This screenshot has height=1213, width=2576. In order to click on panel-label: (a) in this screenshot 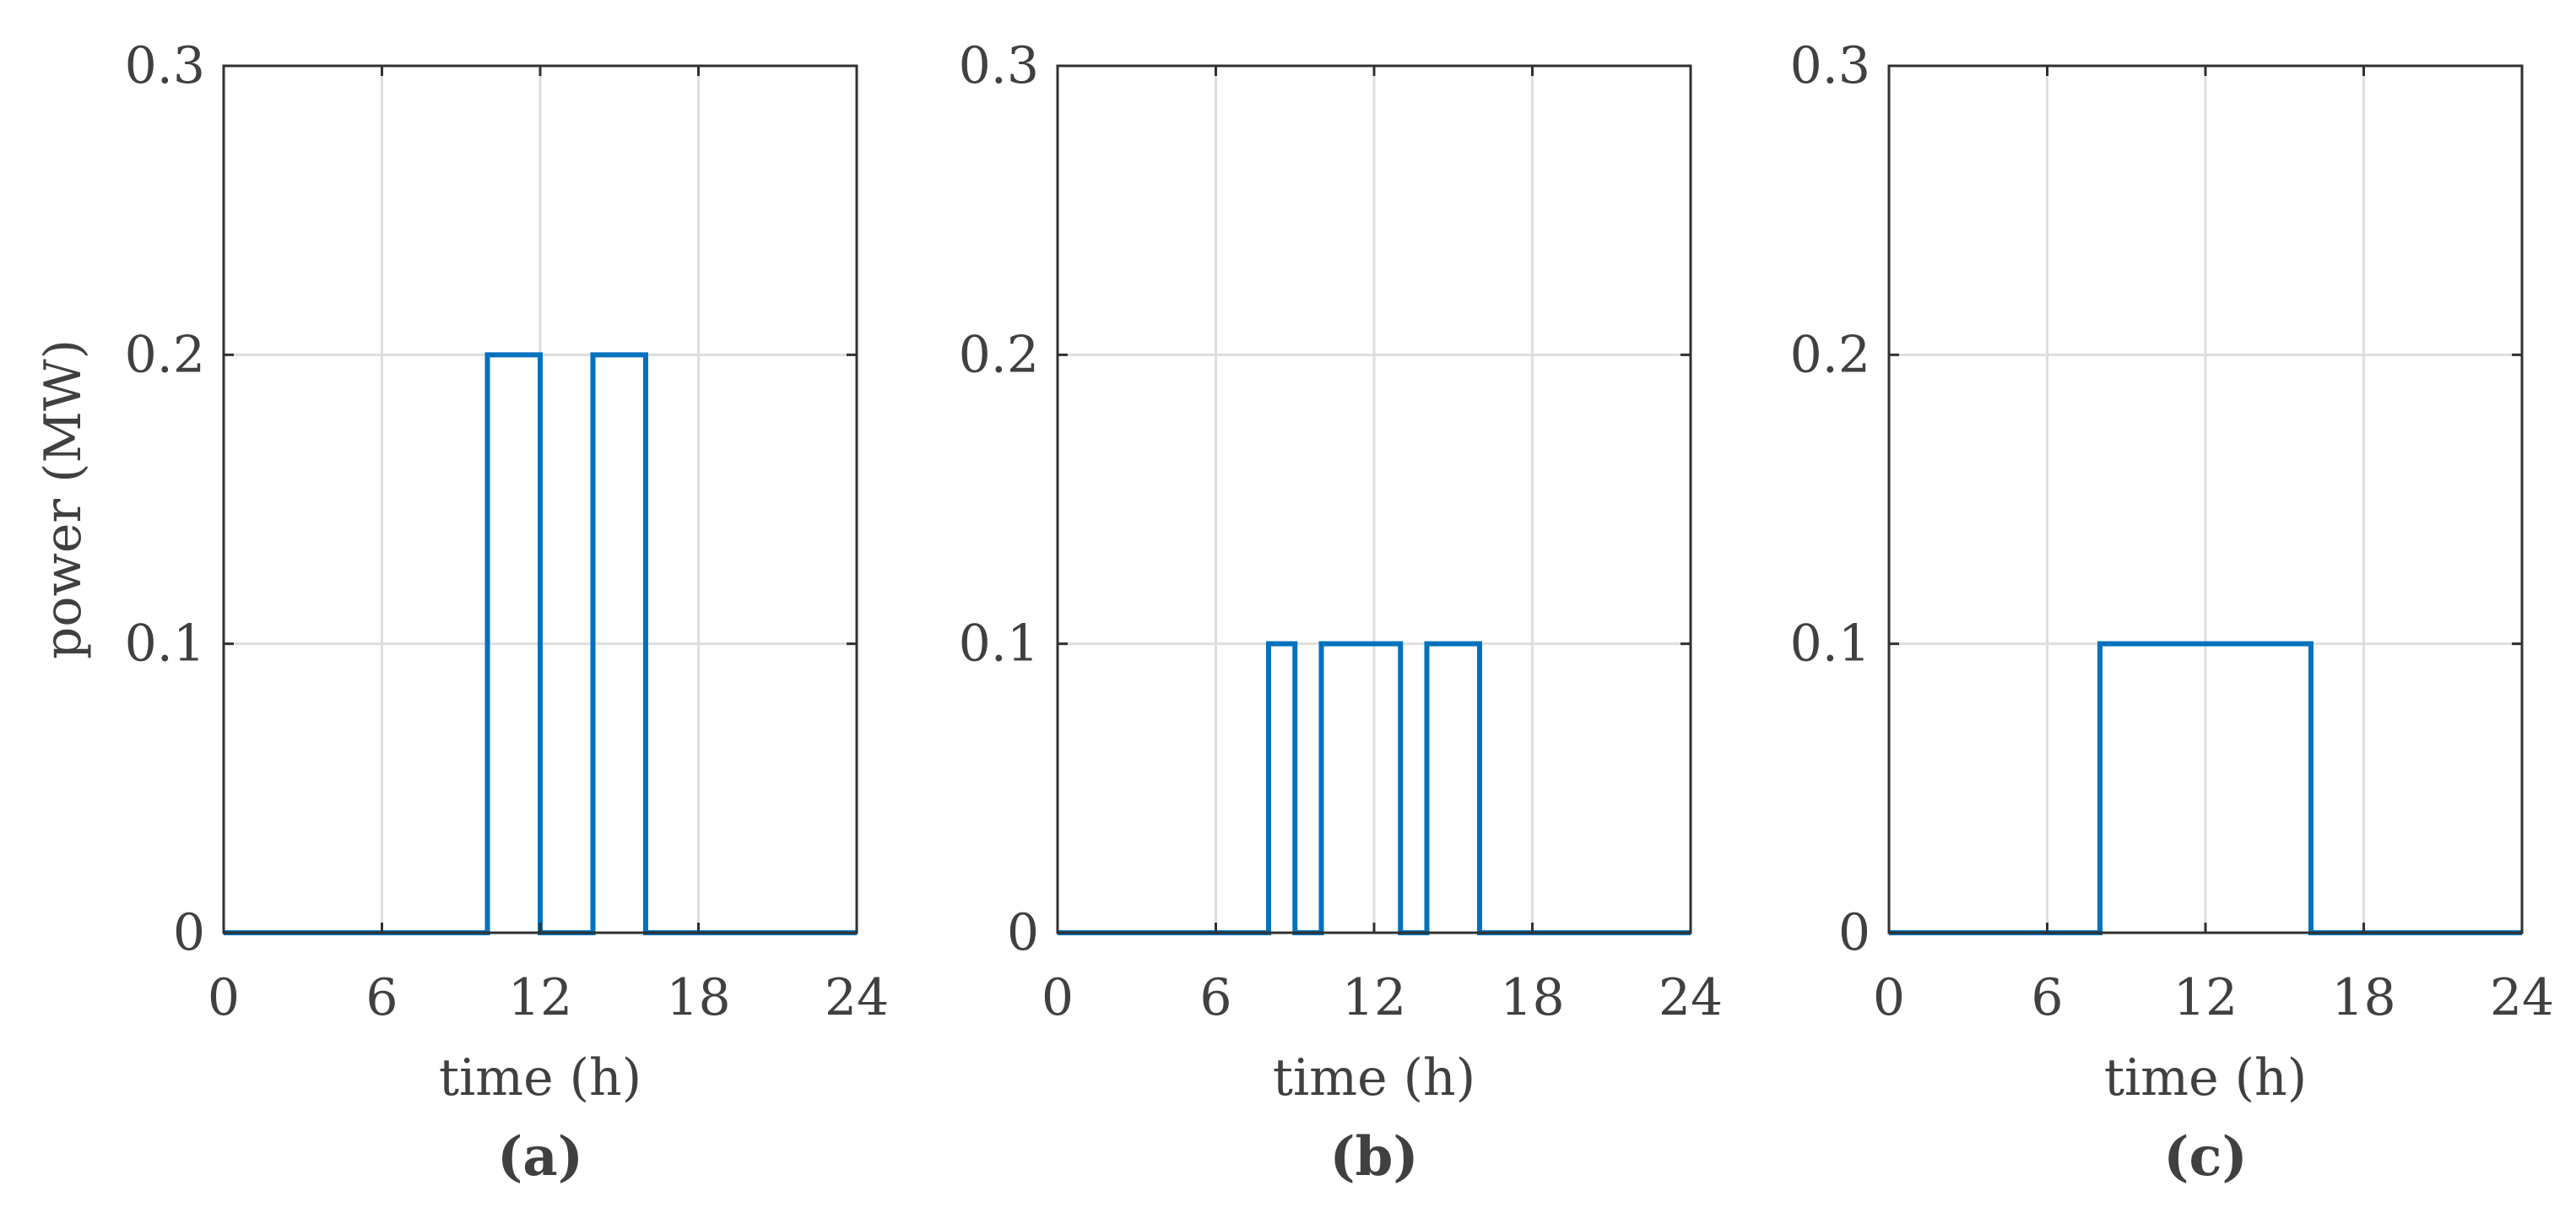, I will do `click(540, 1157)`.